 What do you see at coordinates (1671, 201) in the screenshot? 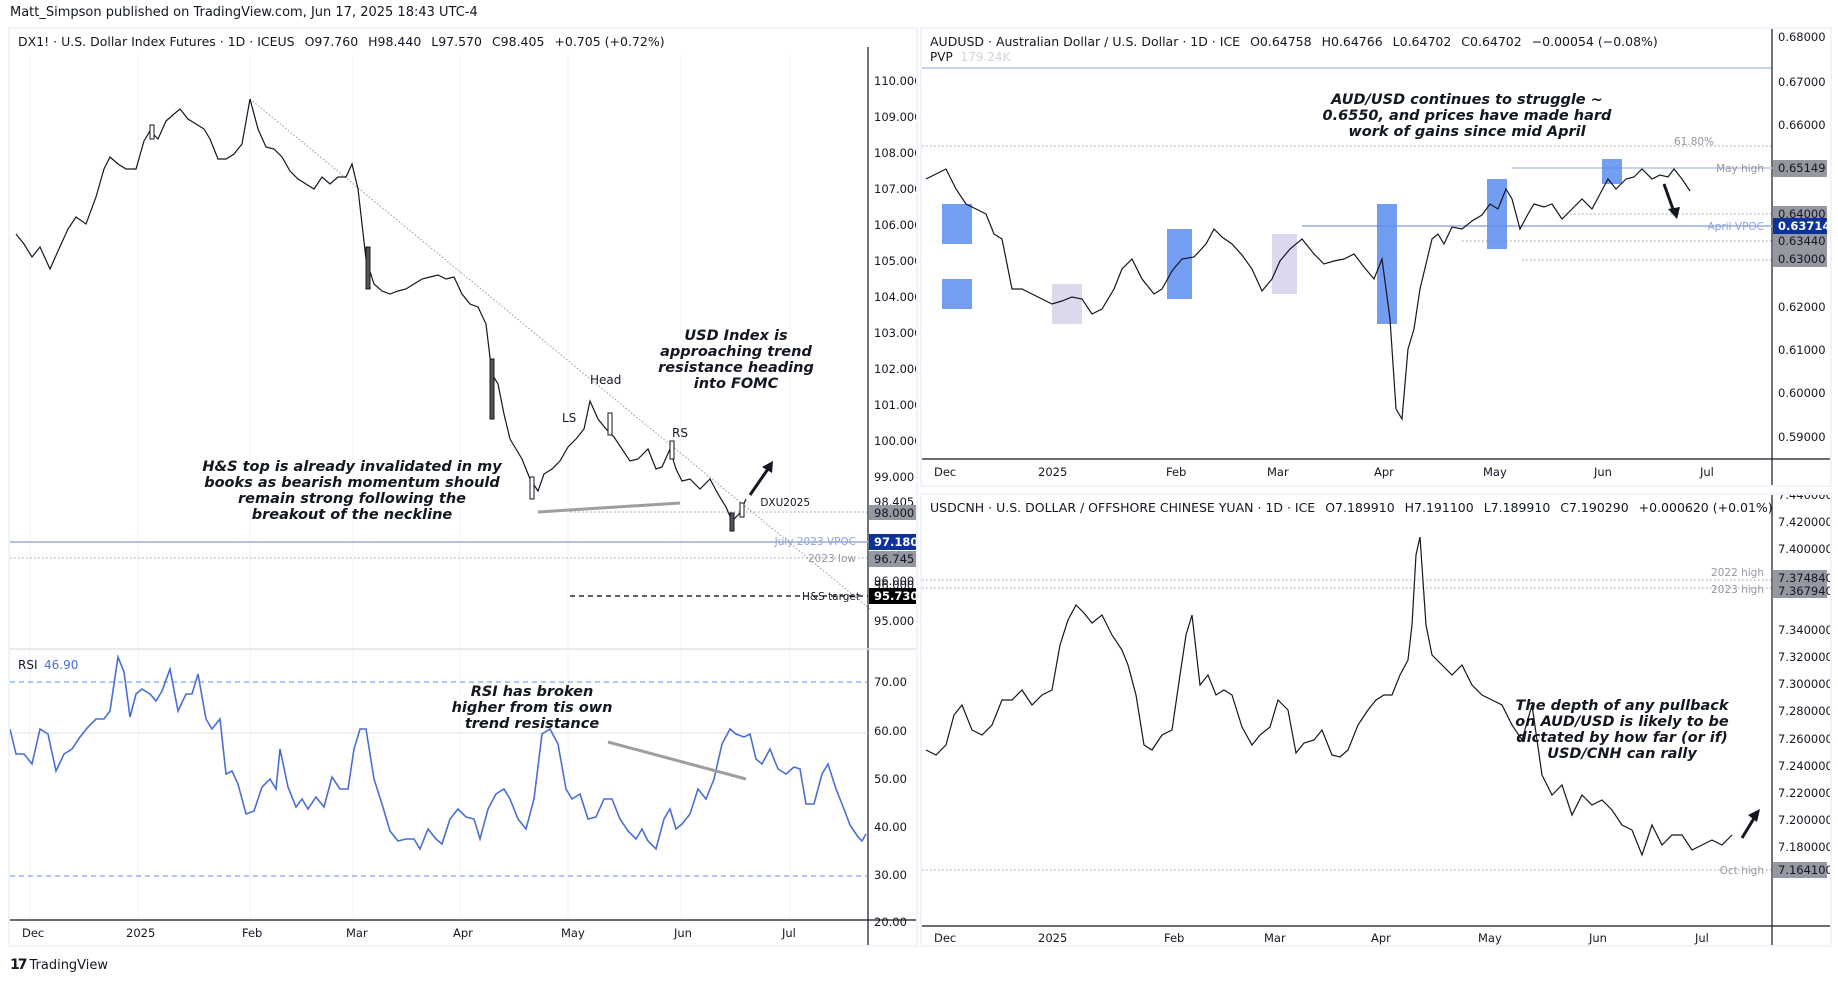
I see `down-arrow-icon` at bounding box center [1671, 201].